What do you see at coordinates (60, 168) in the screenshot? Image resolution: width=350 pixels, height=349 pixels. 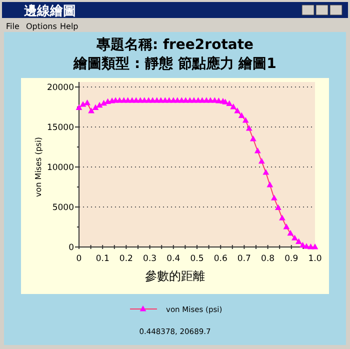 I see `y-tick-label: 10000` at bounding box center [60, 168].